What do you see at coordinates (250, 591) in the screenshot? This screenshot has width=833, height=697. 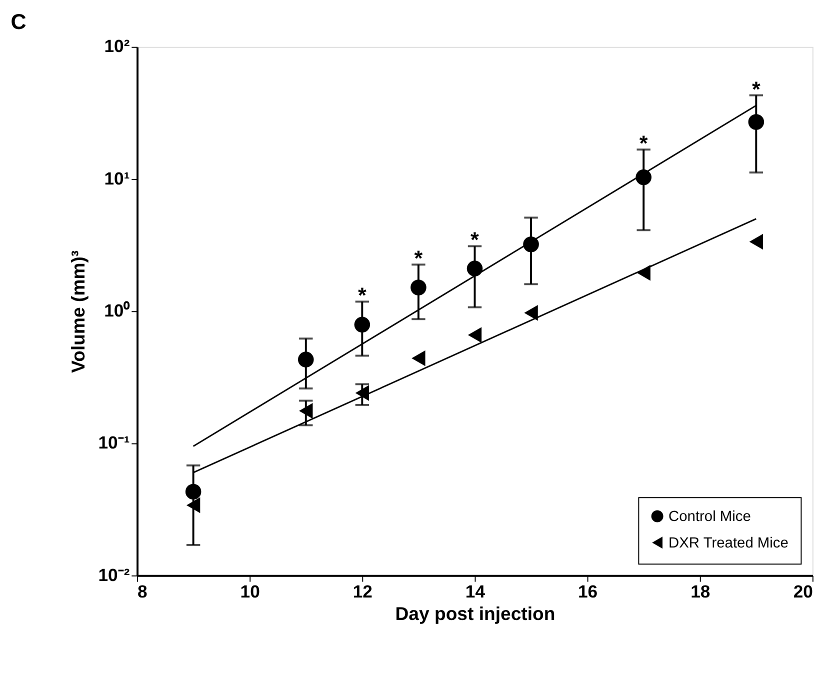 I see `x-tick-label: 10` at bounding box center [250, 591].